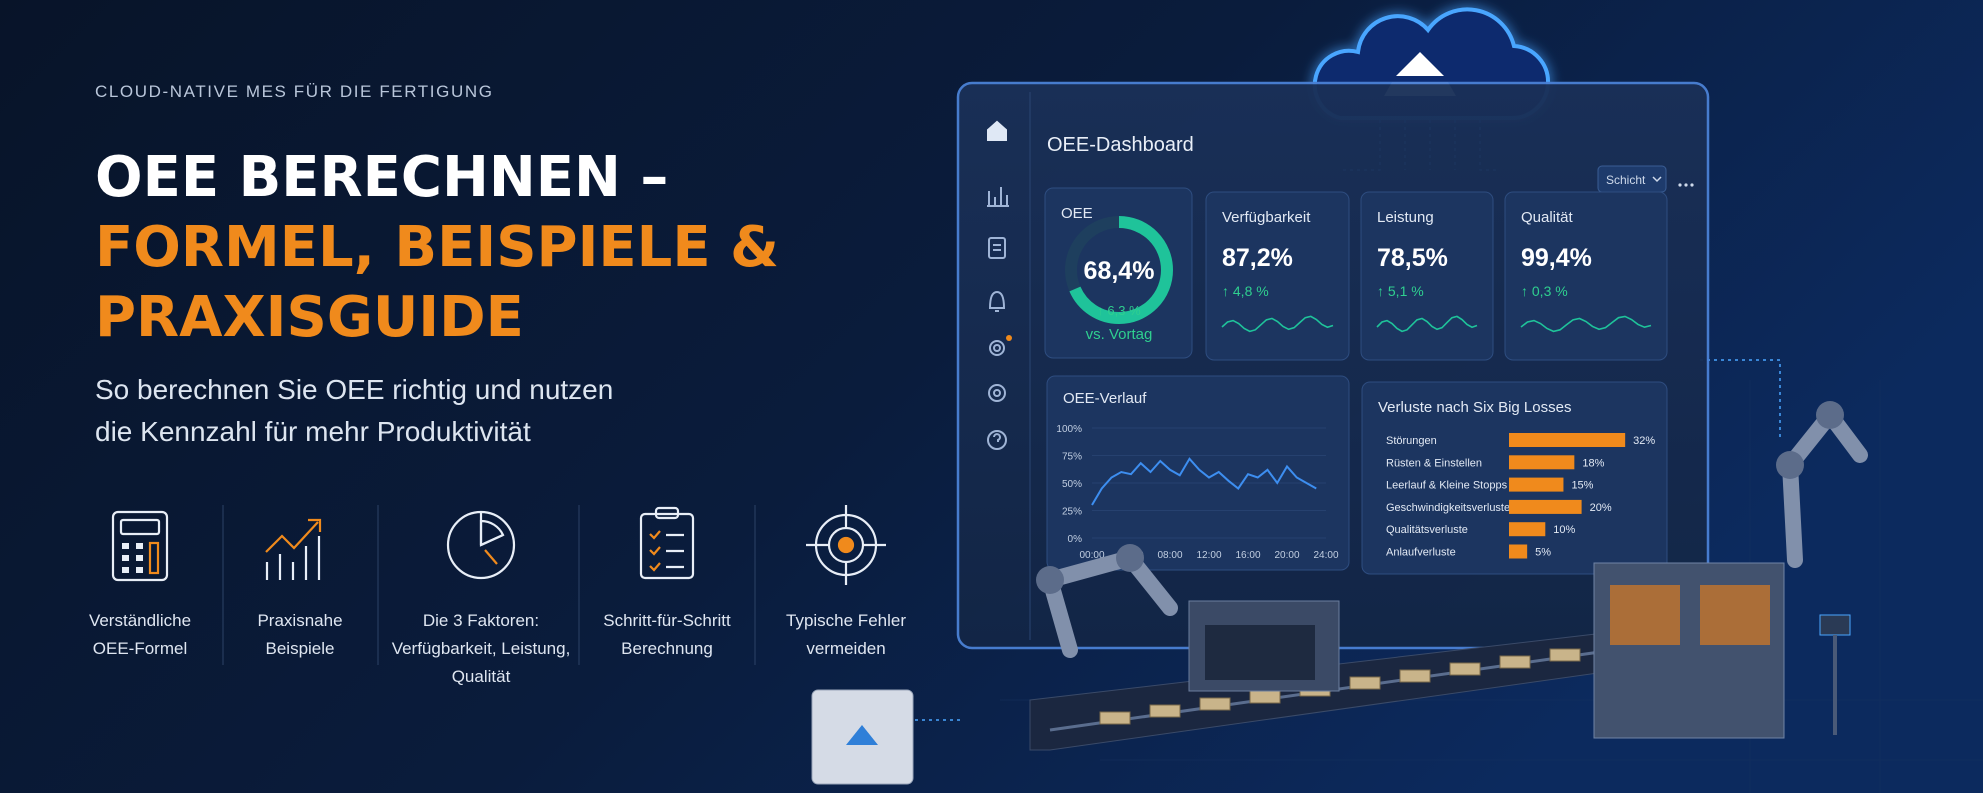 The width and height of the screenshot is (1983, 793). Describe the element at coordinates (1412, 258) in the screenshot. I see `kpi-value: 78,5%` at that location.